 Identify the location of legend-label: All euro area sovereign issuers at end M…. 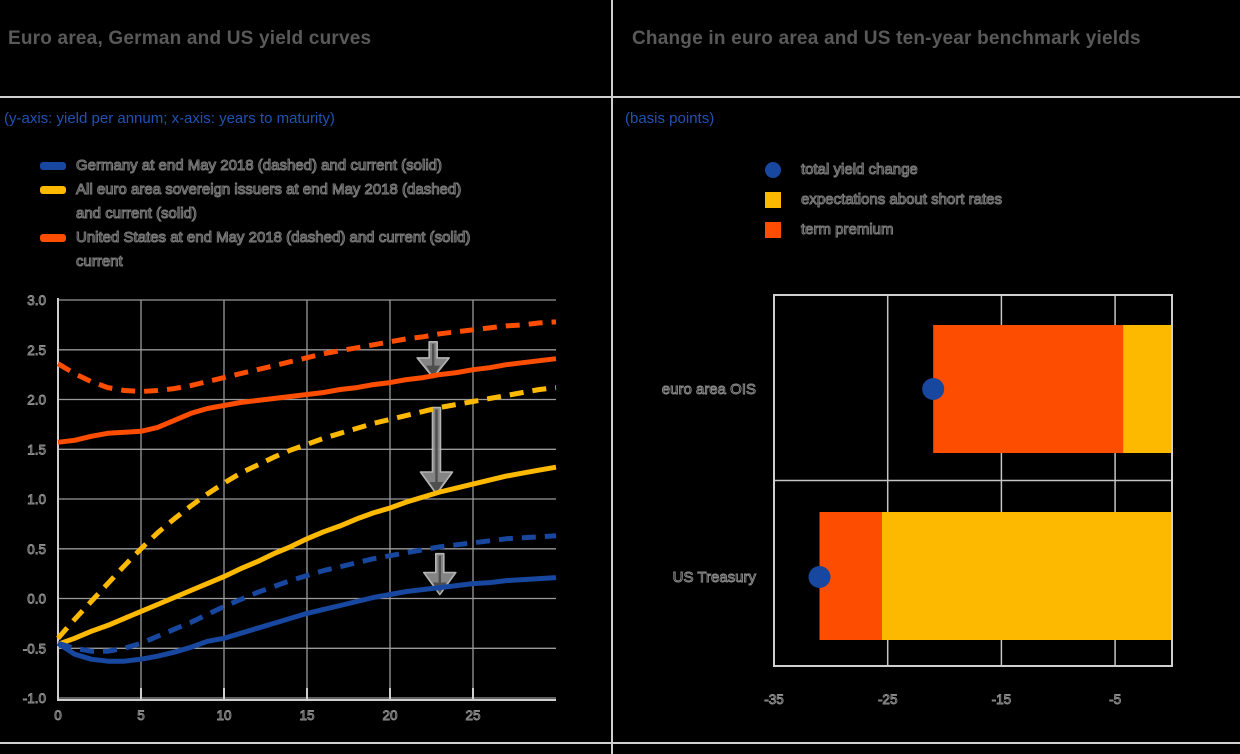
(268, 190).